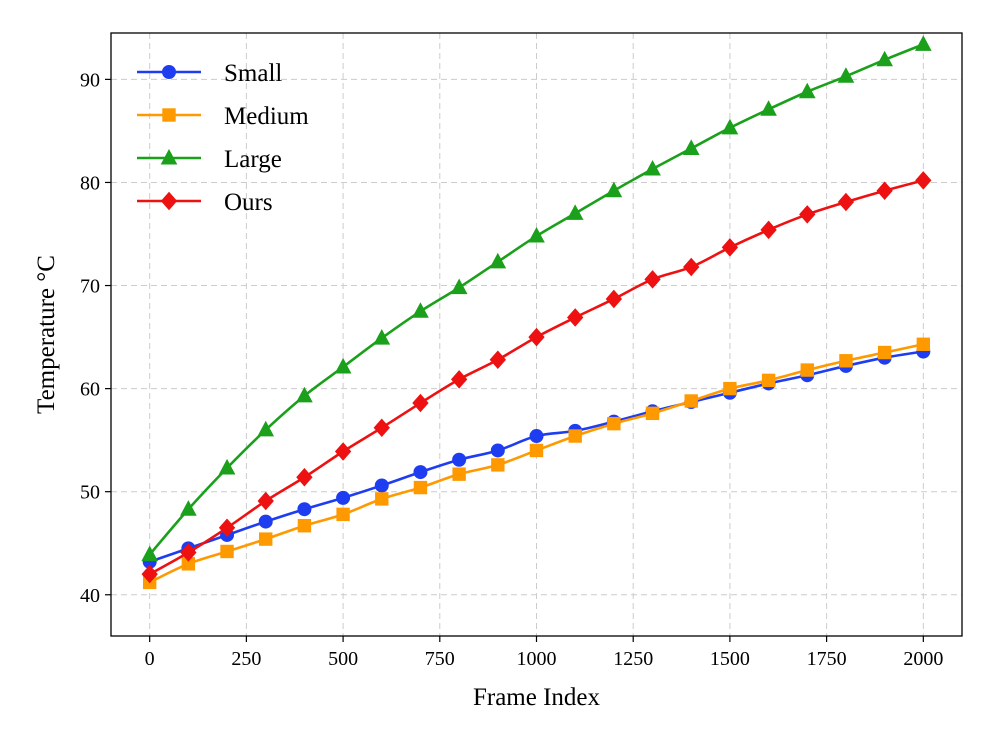  Describe the element at coordinates (46, 334) in the screenshot. I see `y-axis-title: Temperature °C` at that location.